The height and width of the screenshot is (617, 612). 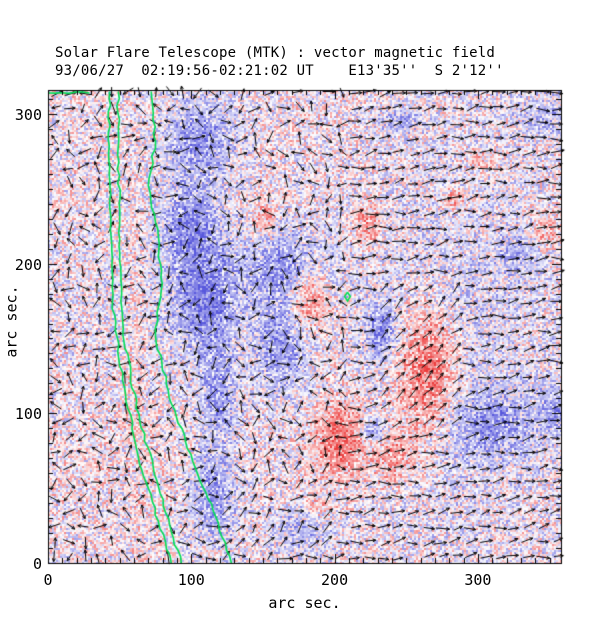 What do you see at coordinates (48, 580) in the screenshot?
I see `x-tick-label: 0` at bounding box center [48, 580].